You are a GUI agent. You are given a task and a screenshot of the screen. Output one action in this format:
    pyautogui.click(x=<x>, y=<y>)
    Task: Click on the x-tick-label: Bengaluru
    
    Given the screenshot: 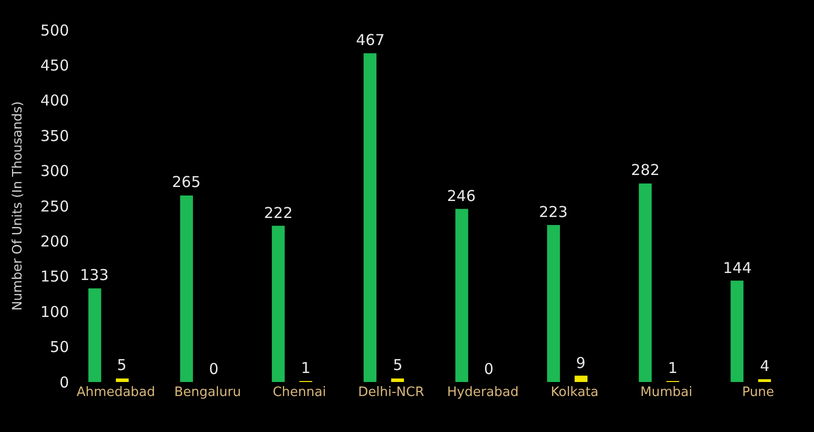 What is the action you would take?
    pyautogui.click(x=208, y=392)
    